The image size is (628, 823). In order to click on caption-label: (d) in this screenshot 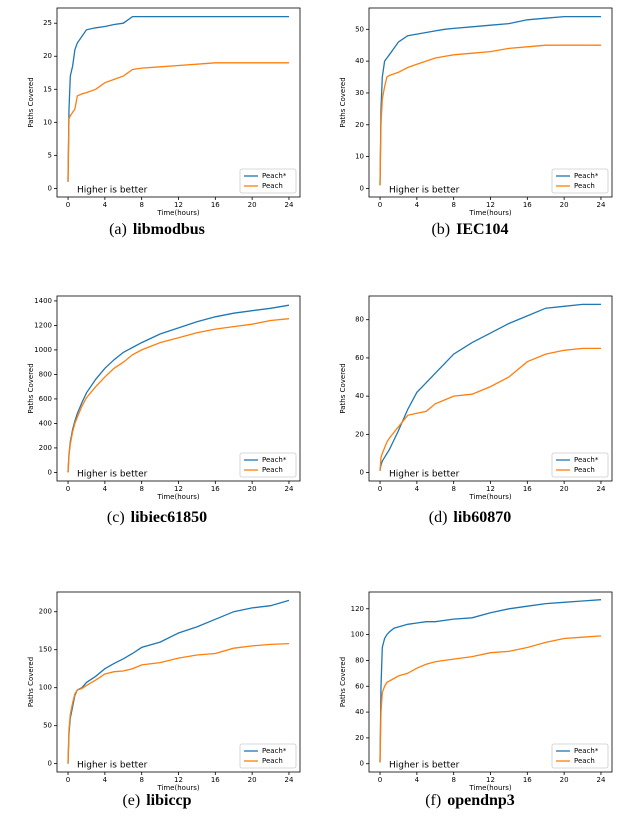, I will do `click(438, 517)`.